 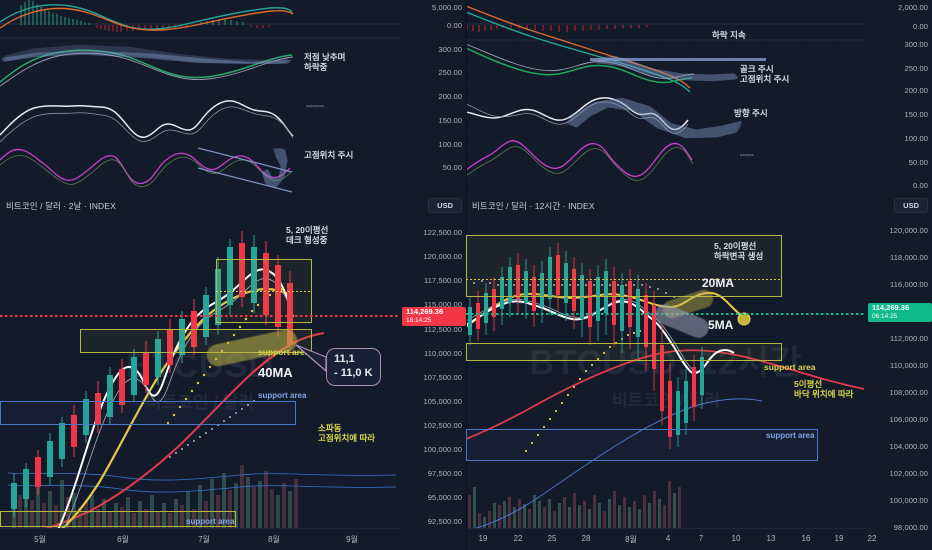 What do you see at coordinates (518, 538) in the screenshot?
I see `time-tick: 22` at bounding box center [518, 538].